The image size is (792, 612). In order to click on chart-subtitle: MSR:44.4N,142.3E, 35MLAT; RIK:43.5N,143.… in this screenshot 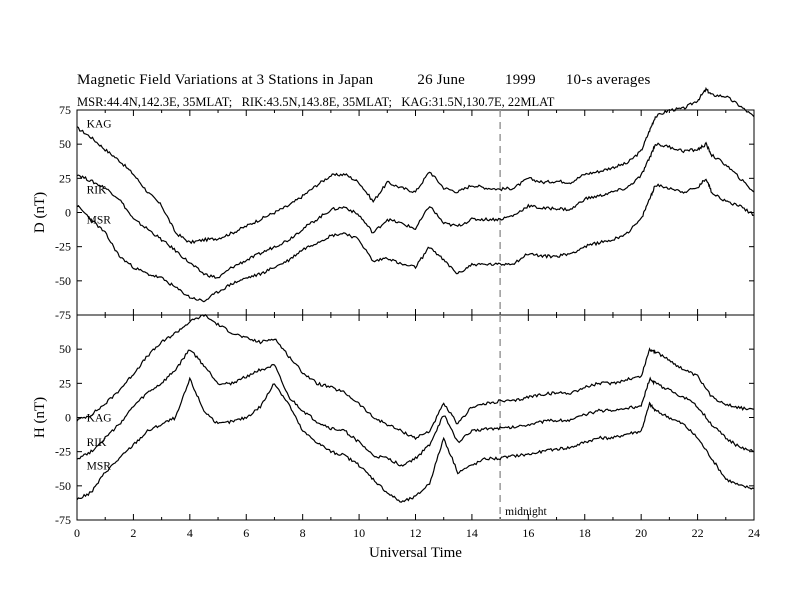, I will do `click(316, 102)`.